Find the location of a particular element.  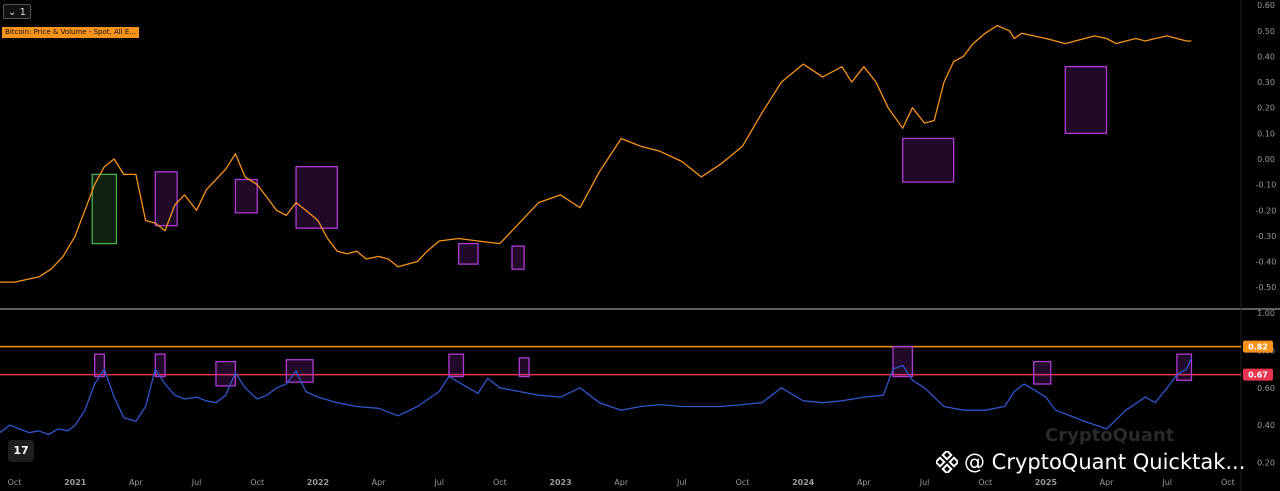

y-tick-label: 1.00 is located at coordinates (1266, 313).